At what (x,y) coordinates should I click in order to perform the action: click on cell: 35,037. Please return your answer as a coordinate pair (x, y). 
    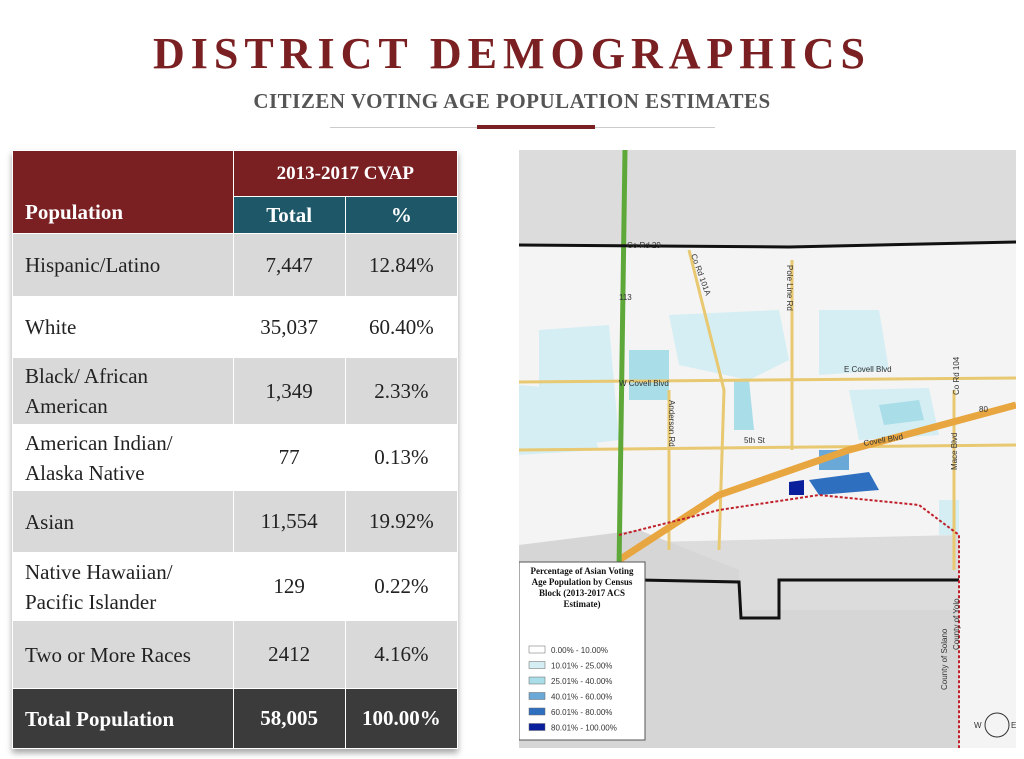
    Looking at the image, I should click on (289, 327).